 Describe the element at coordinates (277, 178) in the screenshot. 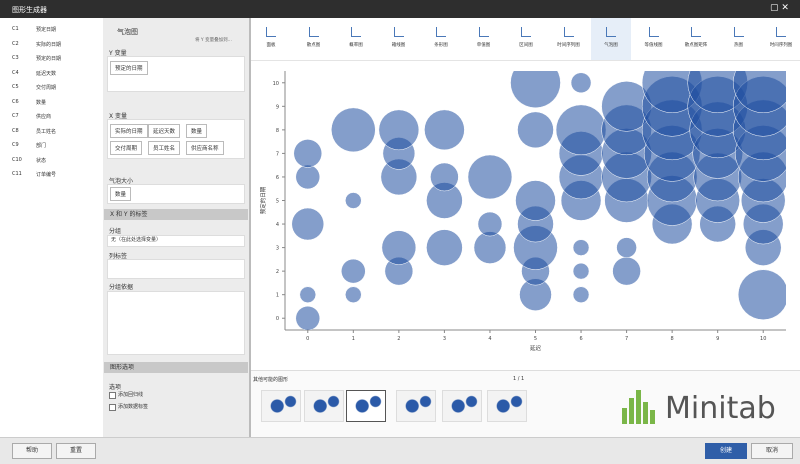

I see `y-tick-label: 6` at that location.